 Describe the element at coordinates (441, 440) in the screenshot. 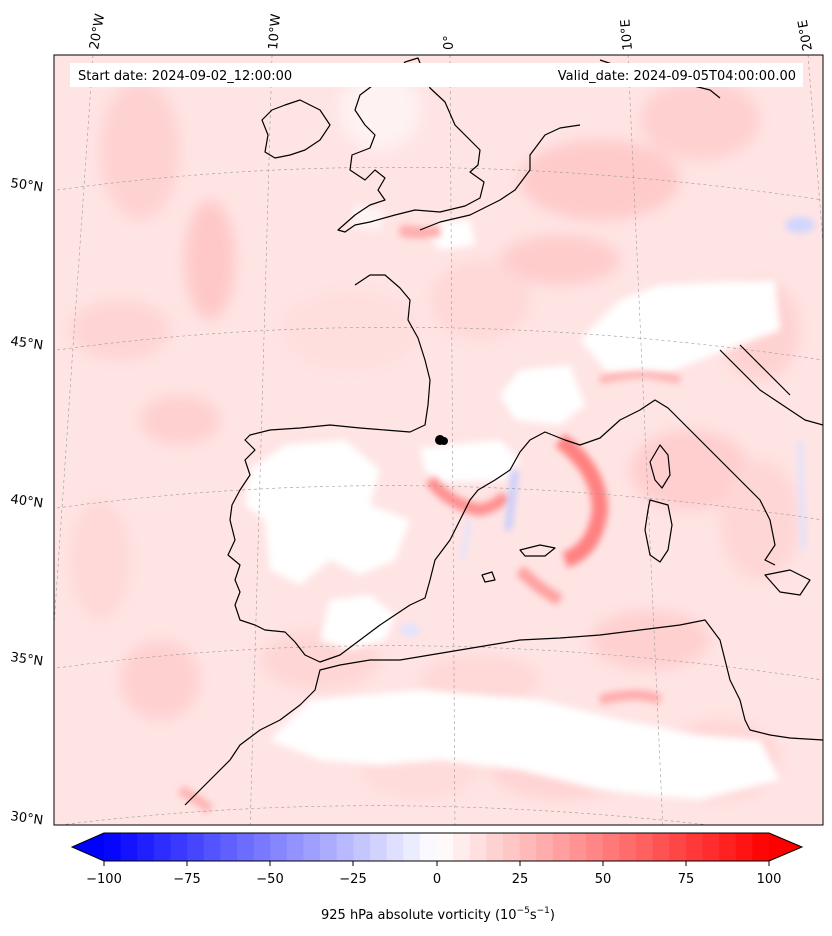

I see `location-marker` at that location.